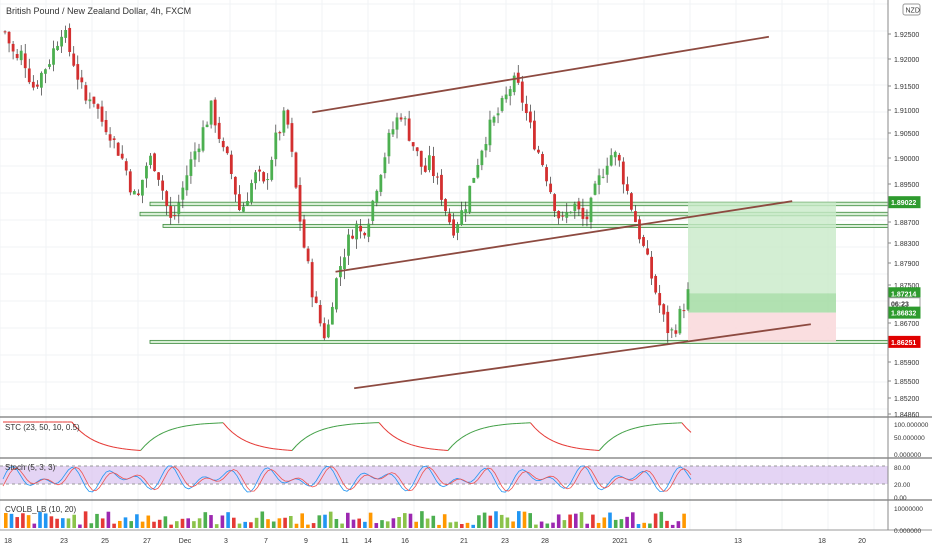 The height and width of the screenshot is (550, 932). What do you see at coordinates (762, 272) in the screenshot?
I see `long-position-tool` at bounding box center [762, 272].